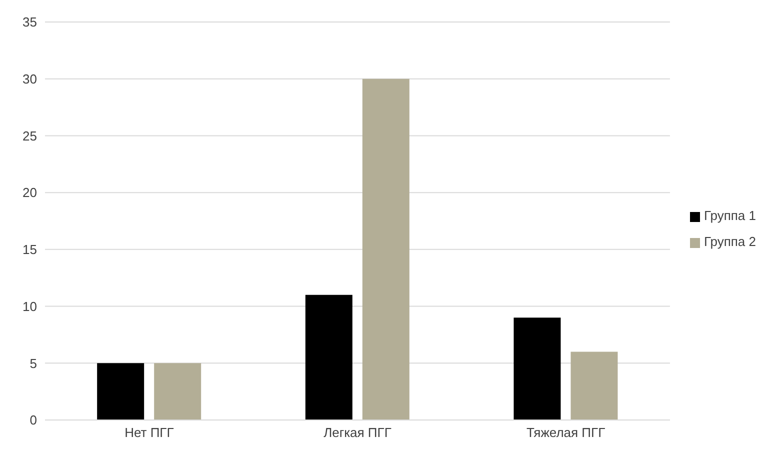 The height and width of the screenshot is (458, 776). I want to click on y-tick-label: 15, so click(29, 250).